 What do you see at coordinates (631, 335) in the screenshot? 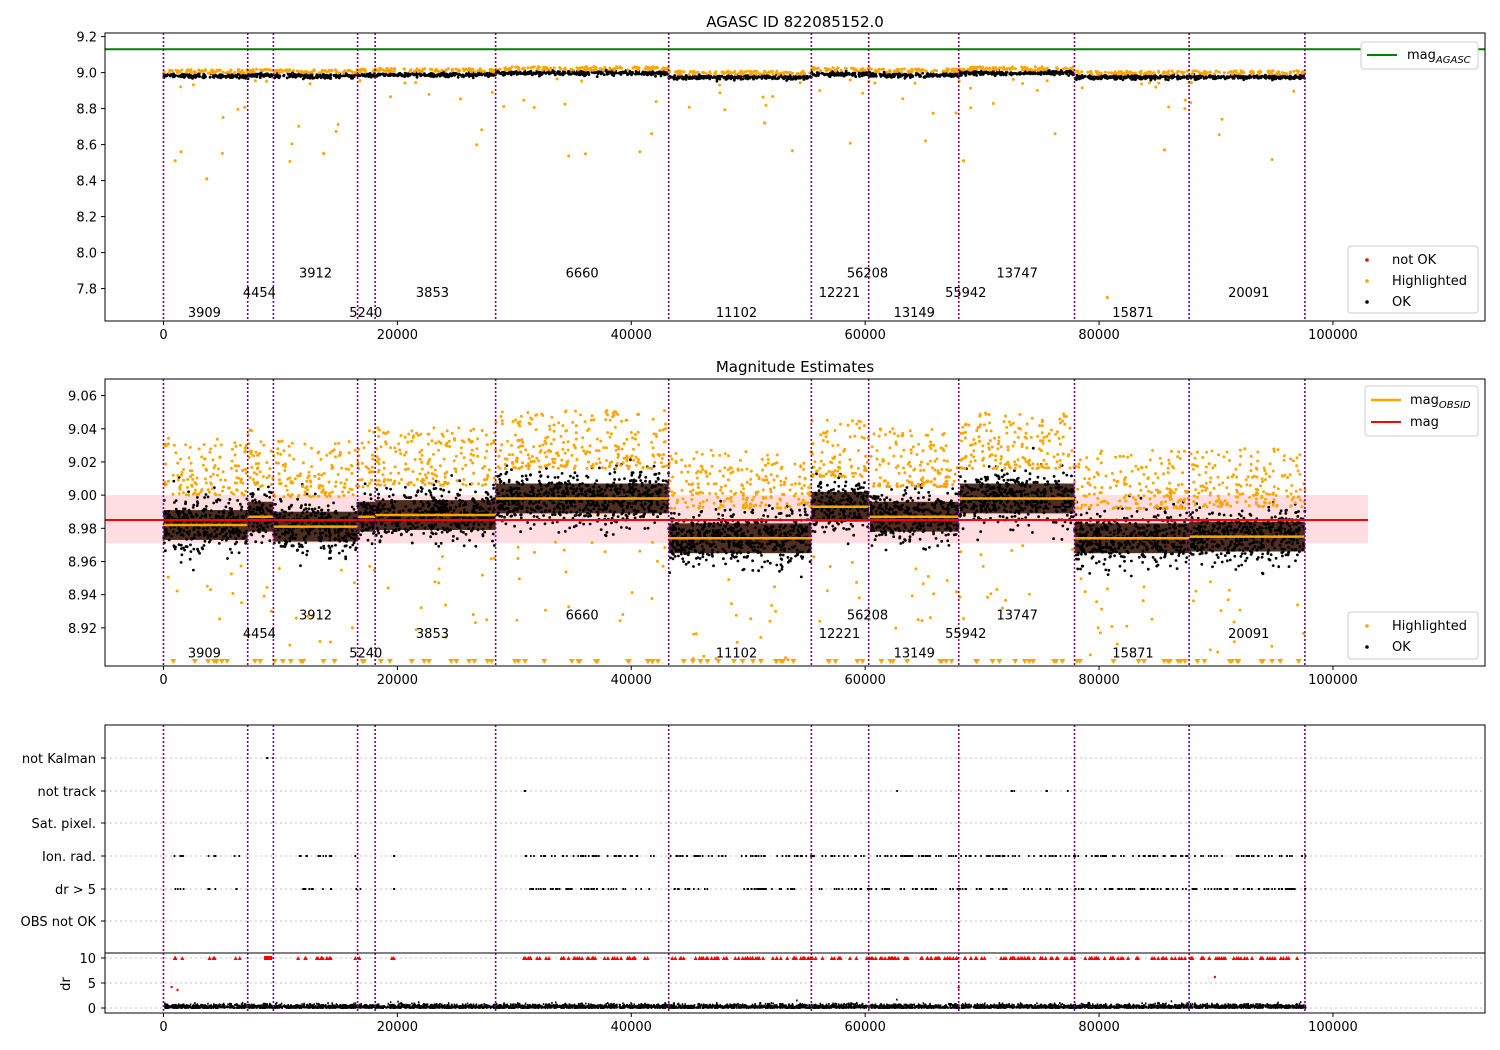
I see `x-tick-label: 40000` at bounding box center [631, 335].